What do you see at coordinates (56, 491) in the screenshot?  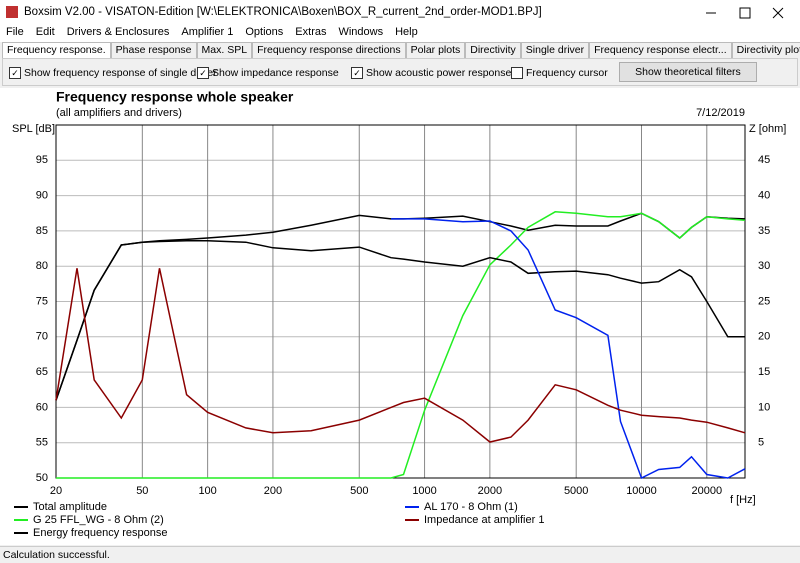 I see `x-tick-label: 20` at bounding box center [56, 491].